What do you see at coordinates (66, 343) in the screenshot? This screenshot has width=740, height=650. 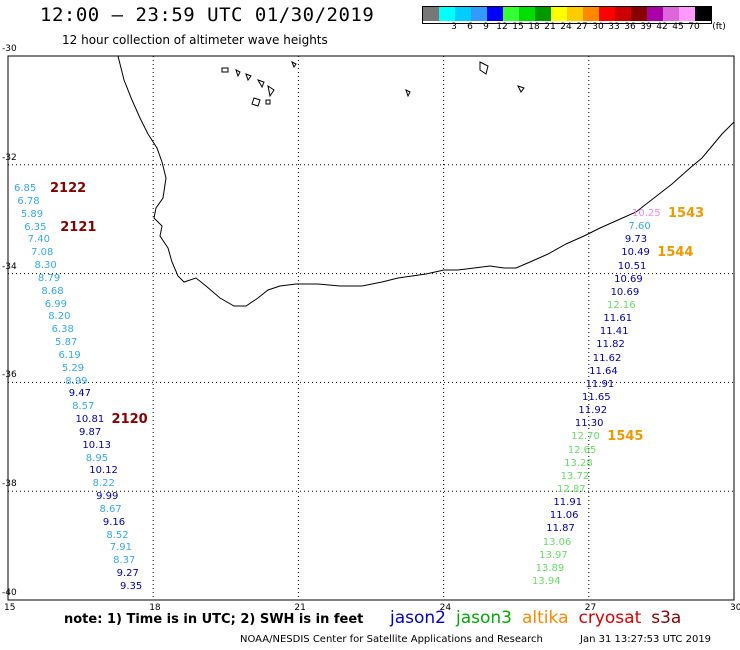 I see `wave-height-label: 5.87` at bounding box center [66, 343].